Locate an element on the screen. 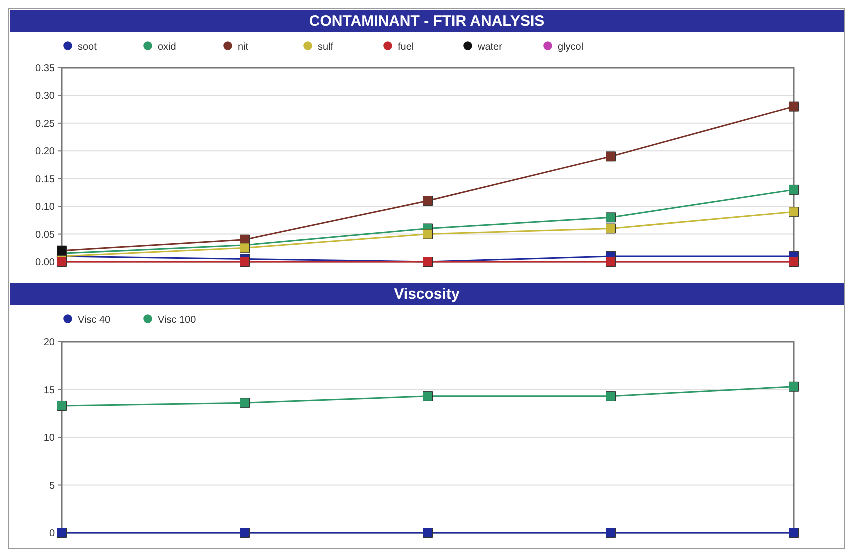 The image size is (854, 558). y-tick-label: 0.35 is located at coordinates (46, 69).